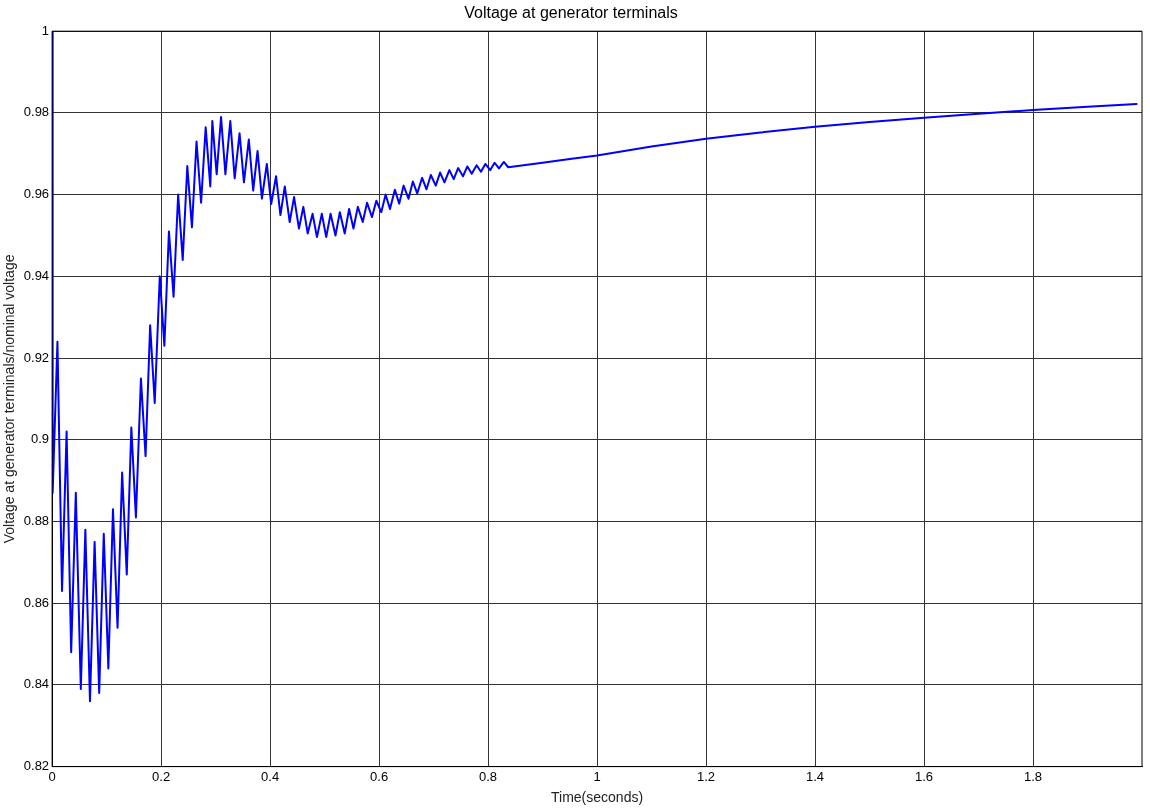 This screenshot has height=809, width=1150. I want to click on x-tick-label: 0.4, so click(270, 776).